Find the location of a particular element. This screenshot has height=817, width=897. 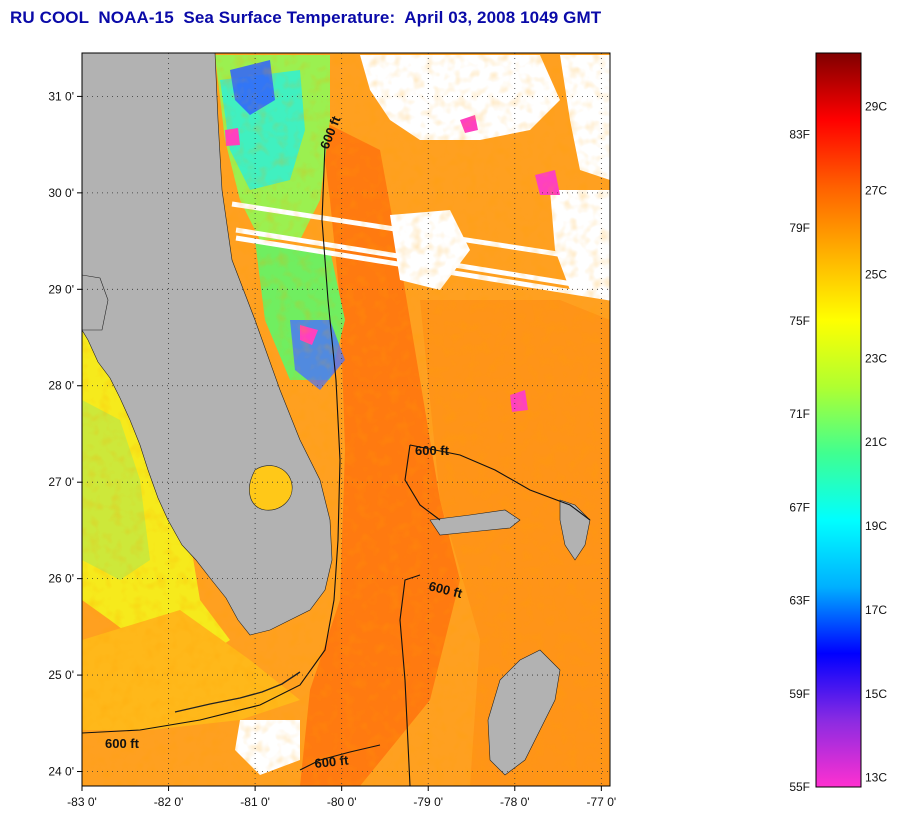

lat-tick-label: 25 0' is located at coordinates (61, 675).